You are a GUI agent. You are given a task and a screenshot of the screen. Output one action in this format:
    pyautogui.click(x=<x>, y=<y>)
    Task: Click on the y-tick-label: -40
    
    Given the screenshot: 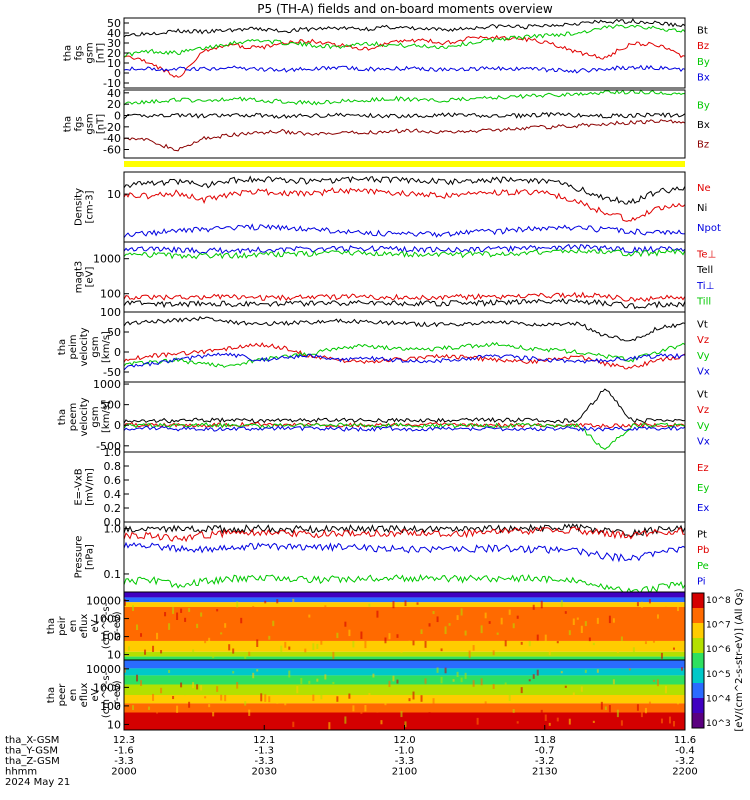 What is the action you would take?
    pyautogui.click(x=112, y=138)
    